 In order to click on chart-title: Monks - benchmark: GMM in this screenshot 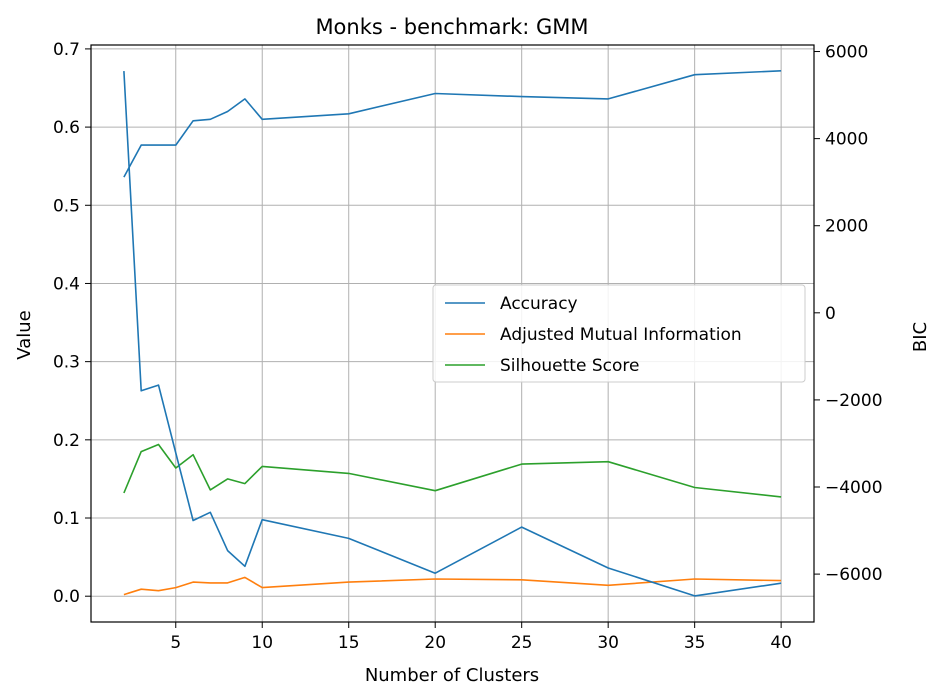, I will do `click(451, 27)`.